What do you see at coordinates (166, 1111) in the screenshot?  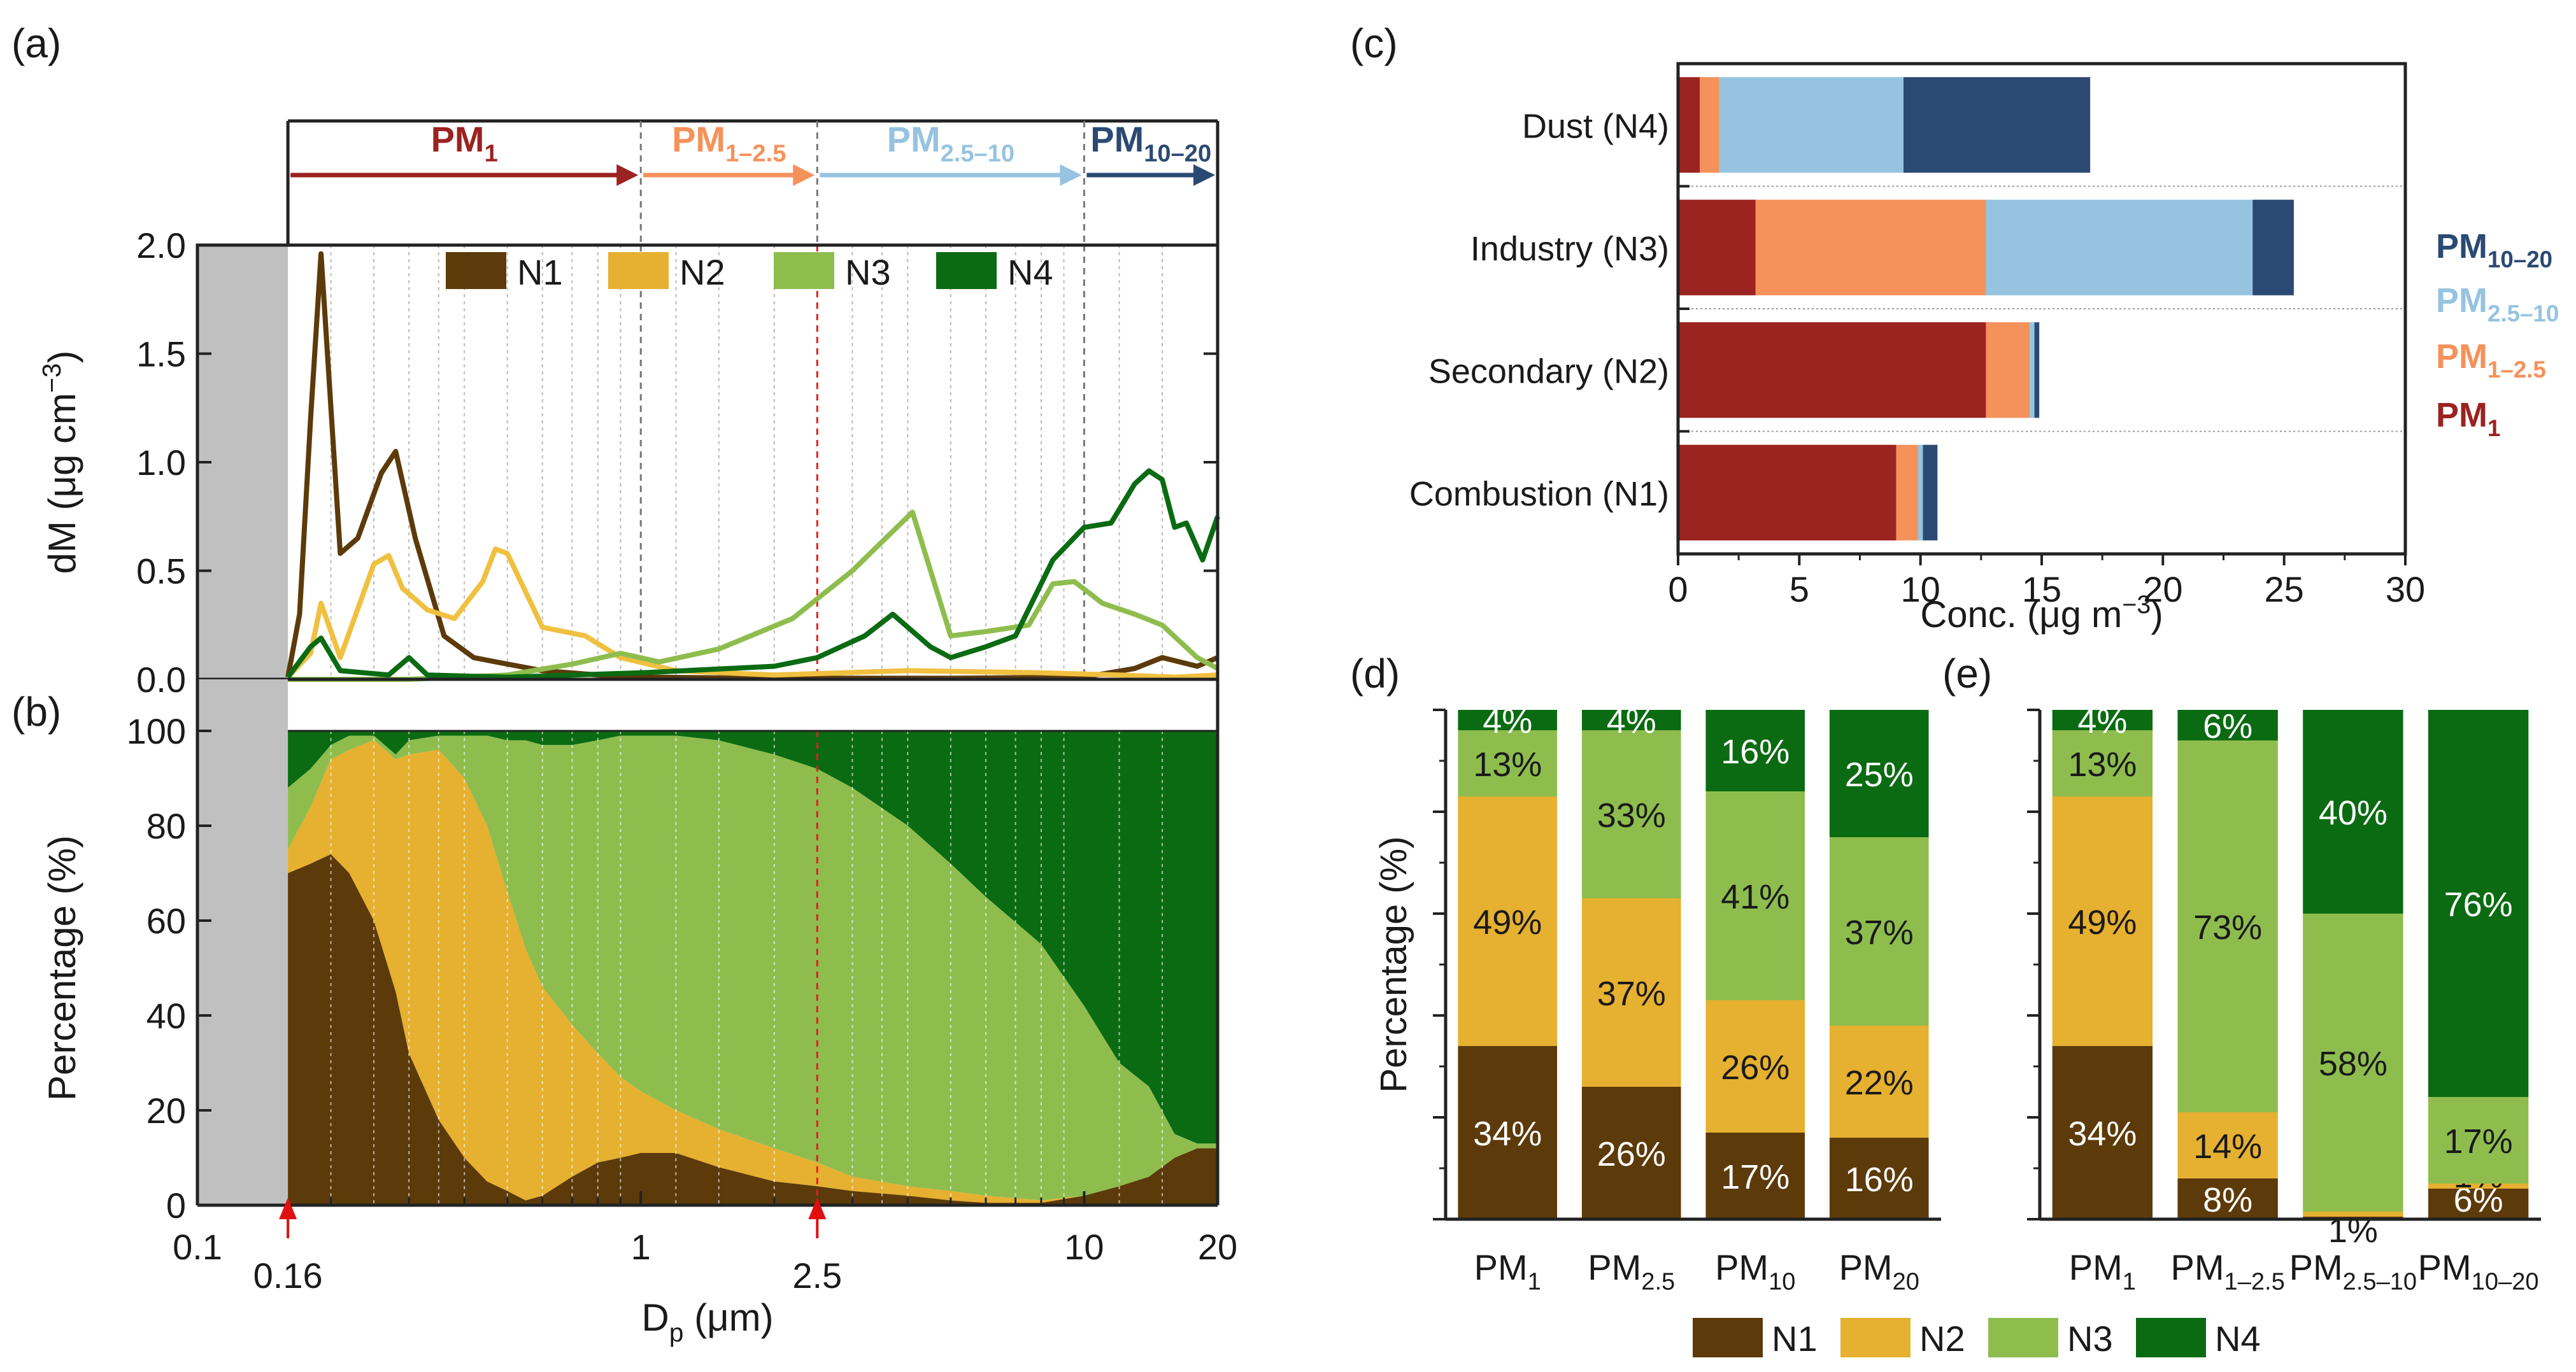 I see `panel-b-ytick-label: 20` at bounding box center [166, 1111].